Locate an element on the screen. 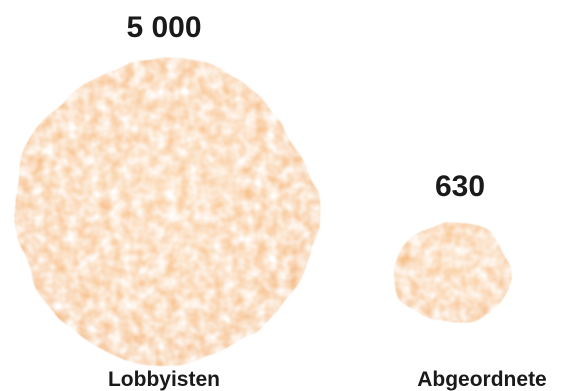 The height and width of the screenshot is (391, 568). category-label-lobbyisten: Lobbyisten is located at coordinates (164, 379).